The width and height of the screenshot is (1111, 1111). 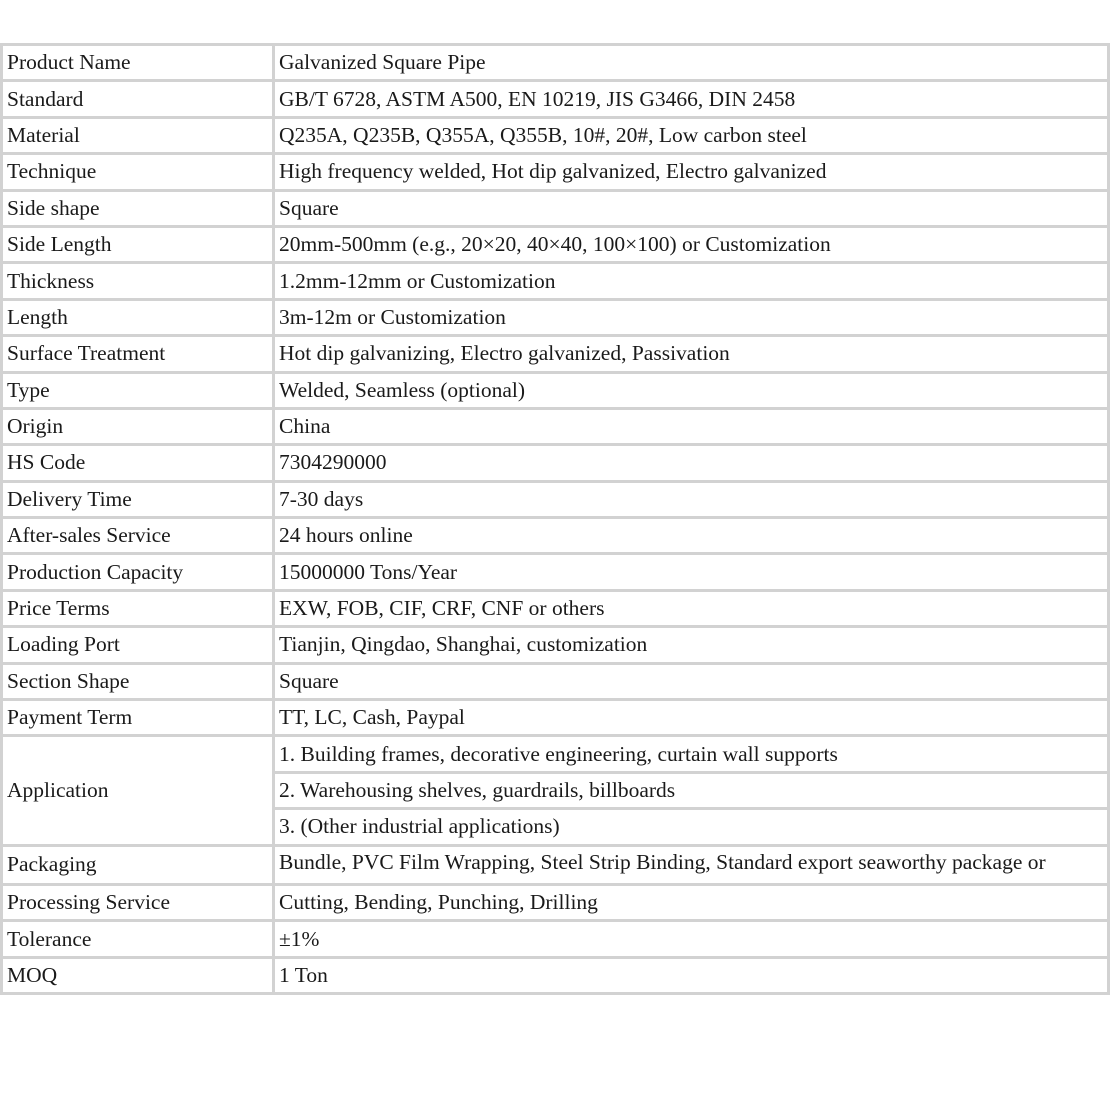 What do you see at coordinates (137, 62) in the screenshot?
I see `spec-label: Product Name` at bounding box center [137, 62].